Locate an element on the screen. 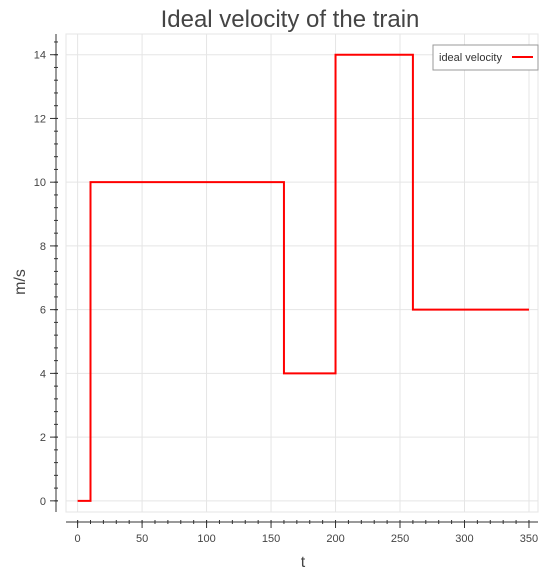 The width and height of the screenshot is (543, 572). legend: ideal velocity is located at coordinates (485, 57).